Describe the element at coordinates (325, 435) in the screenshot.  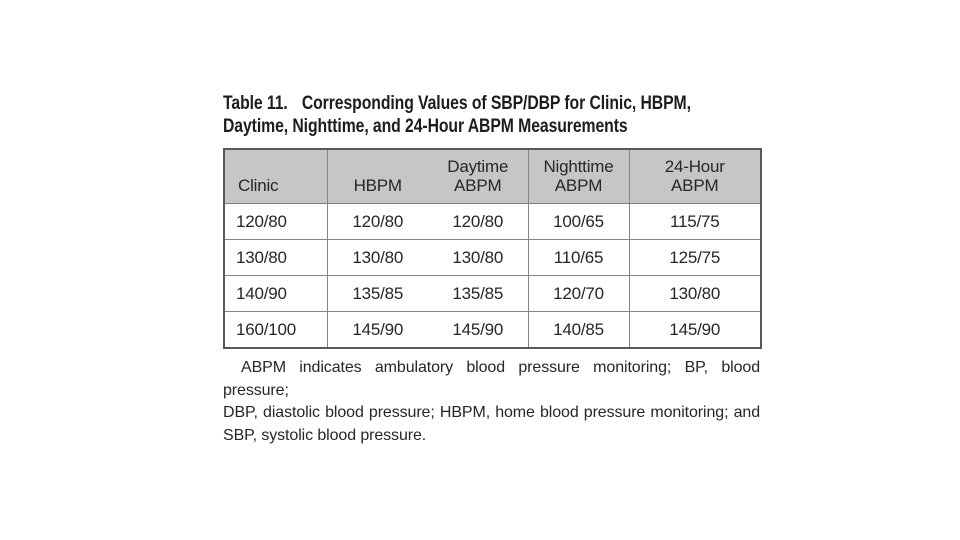
I see `footnote-line: SBP, systolic blood pressure.` at that location.